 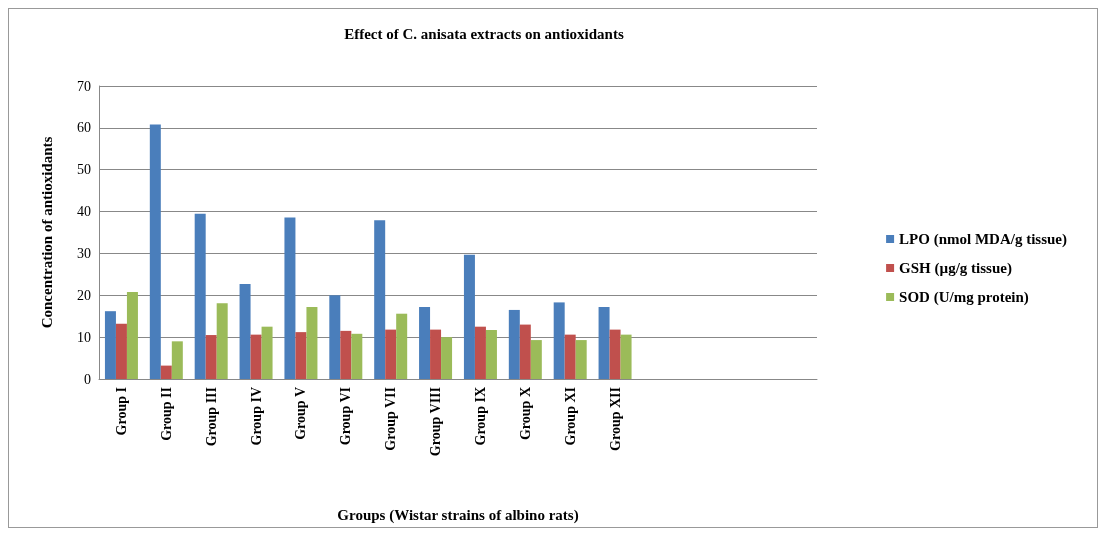 What do you see at coordinates (256, 416) in the screenshot?
I see `x-tick-label: Group IV` at bounding box center [256, 416].